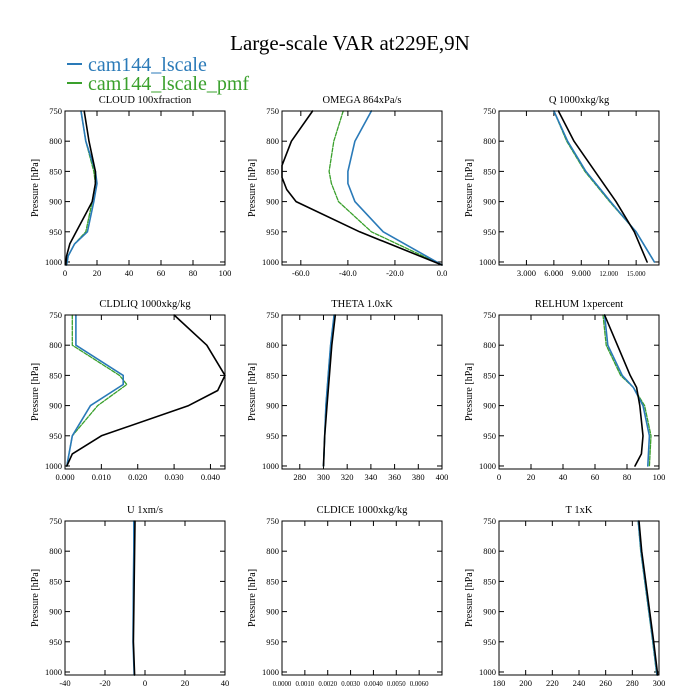 This screenshot has height=700, width=700. What do you see at coordinates (525, 683) in the screenshot?
I see `x-tick-label: 200` at bounding box center [525, 683].